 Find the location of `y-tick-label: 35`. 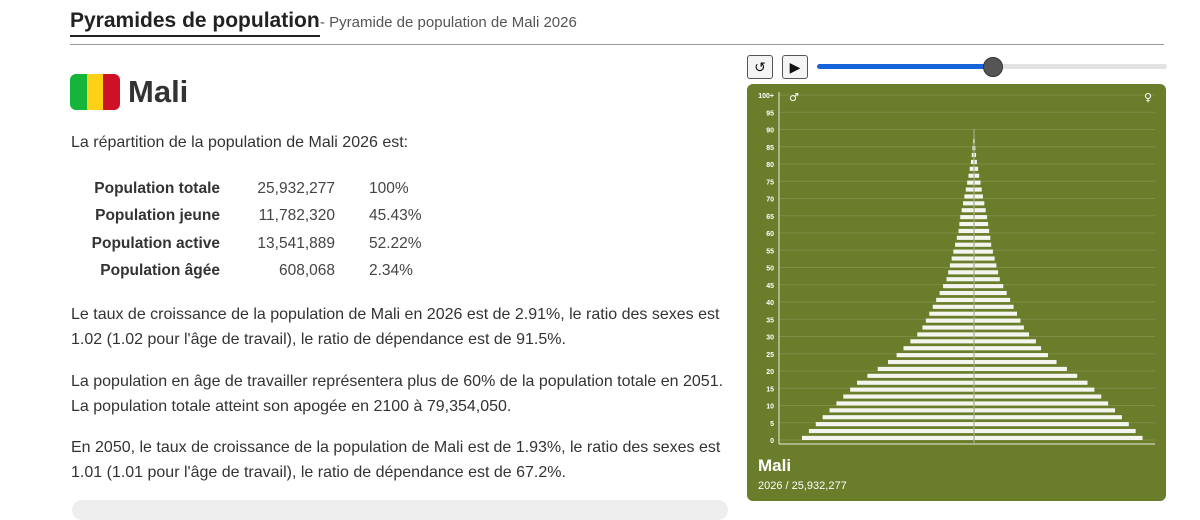

y-tick-label: 35 is located at coordinates (770, 320).